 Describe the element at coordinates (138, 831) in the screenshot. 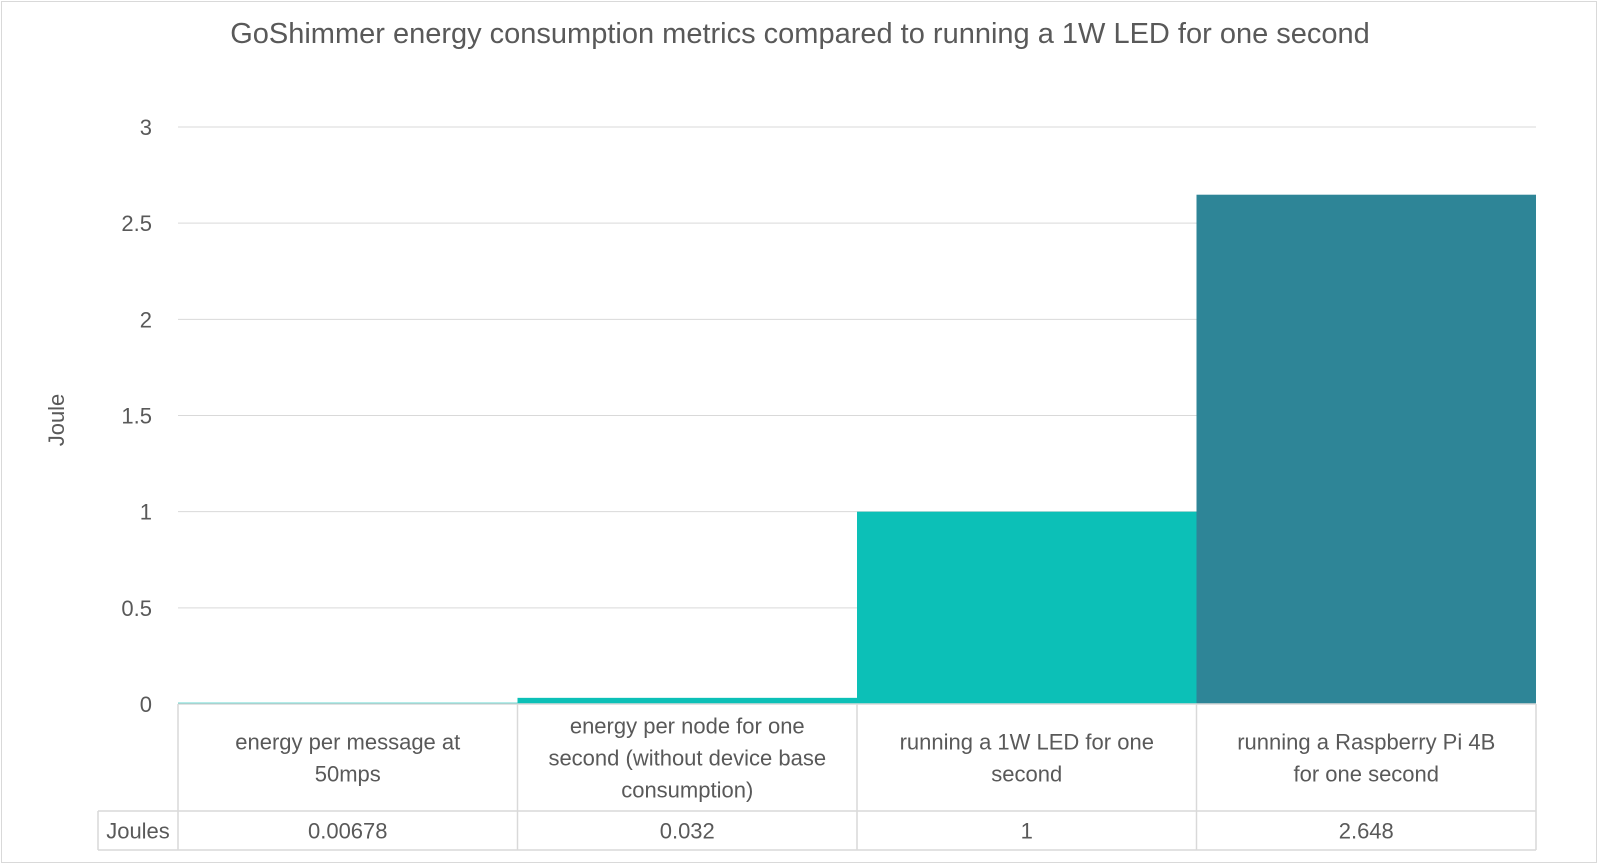

I see `series-name-label: Joules` at that location.